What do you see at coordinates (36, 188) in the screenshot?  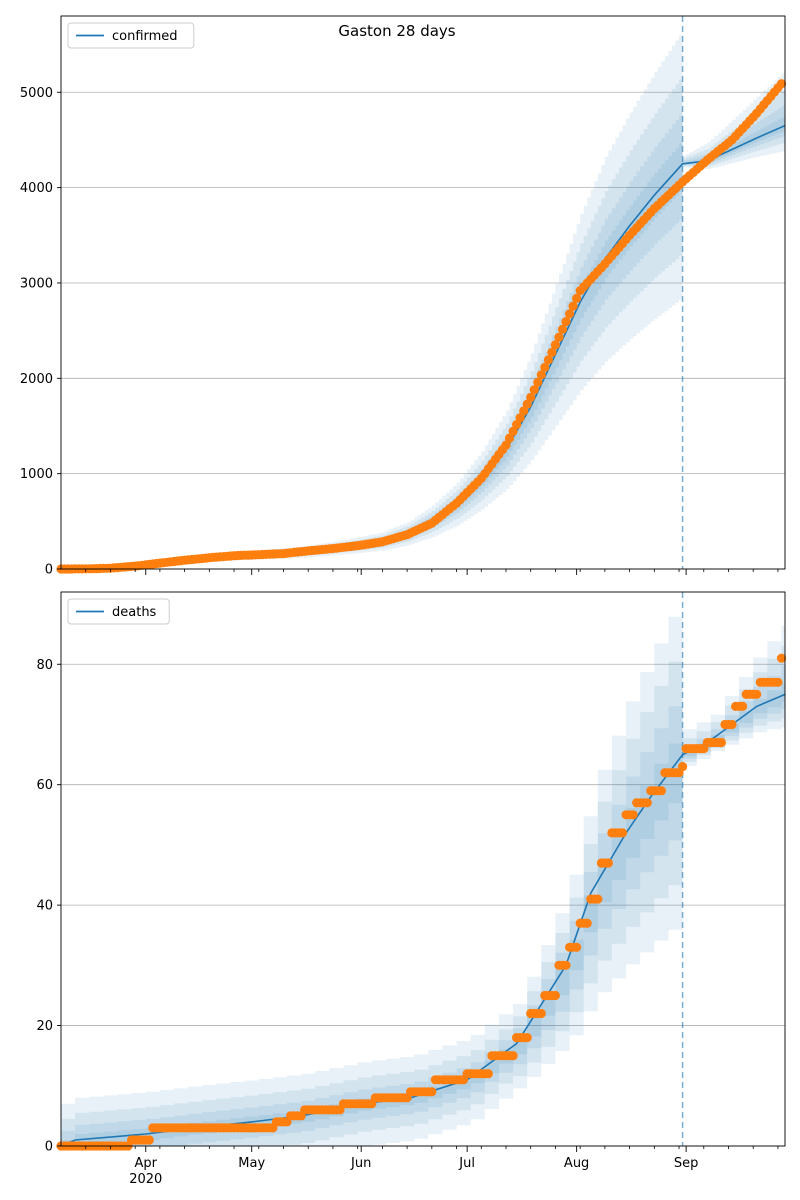 I see `y-tick-label: 4000` at bounding box center [36, 188].